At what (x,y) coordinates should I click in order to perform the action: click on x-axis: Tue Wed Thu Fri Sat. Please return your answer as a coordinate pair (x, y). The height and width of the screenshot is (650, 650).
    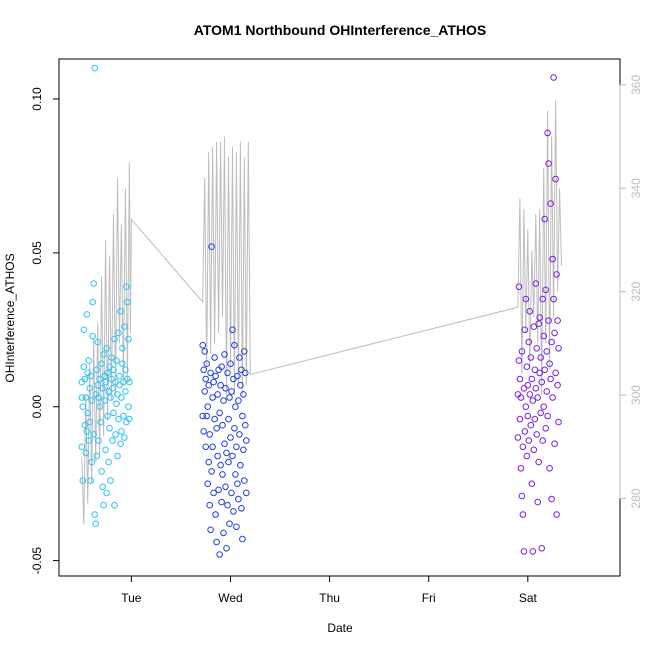
    Looking at the image, I should click on (329, 590).